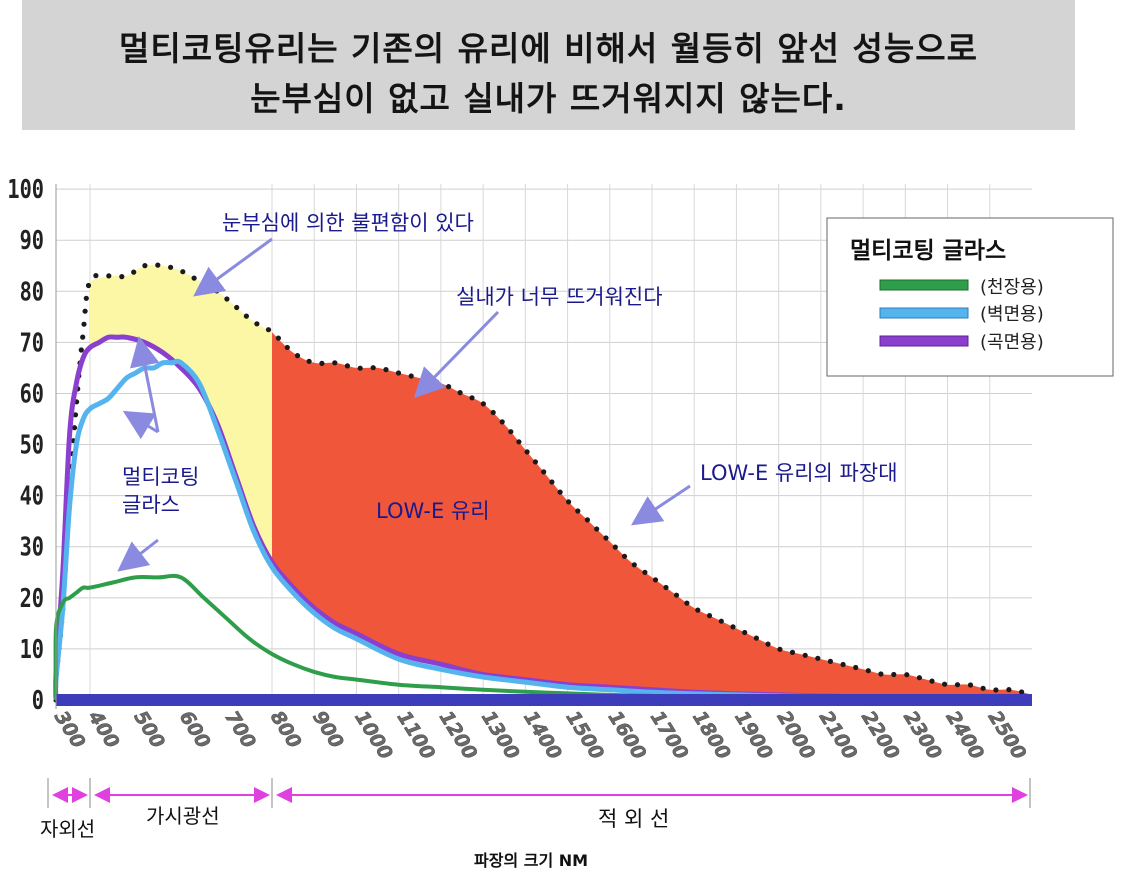  Describe the element at coordinates (328, 729) in the screenshot. I see `x-tick-label: 900` at that location.